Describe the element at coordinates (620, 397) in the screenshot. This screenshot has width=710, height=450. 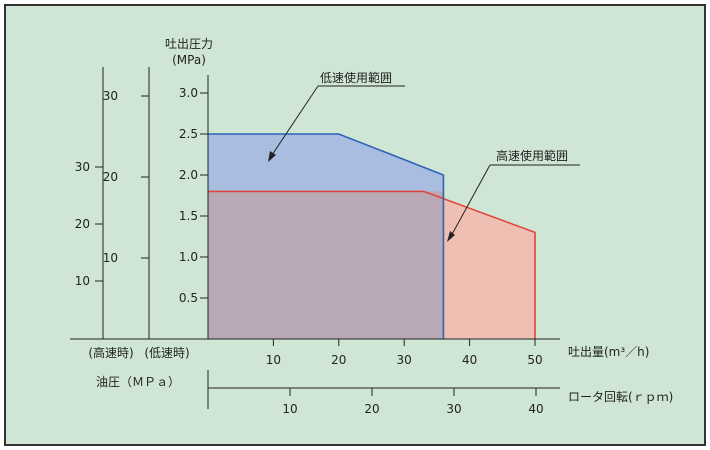
I see `rpm-axis-title: ロータ回転(ｒｐｍ)` at that location.